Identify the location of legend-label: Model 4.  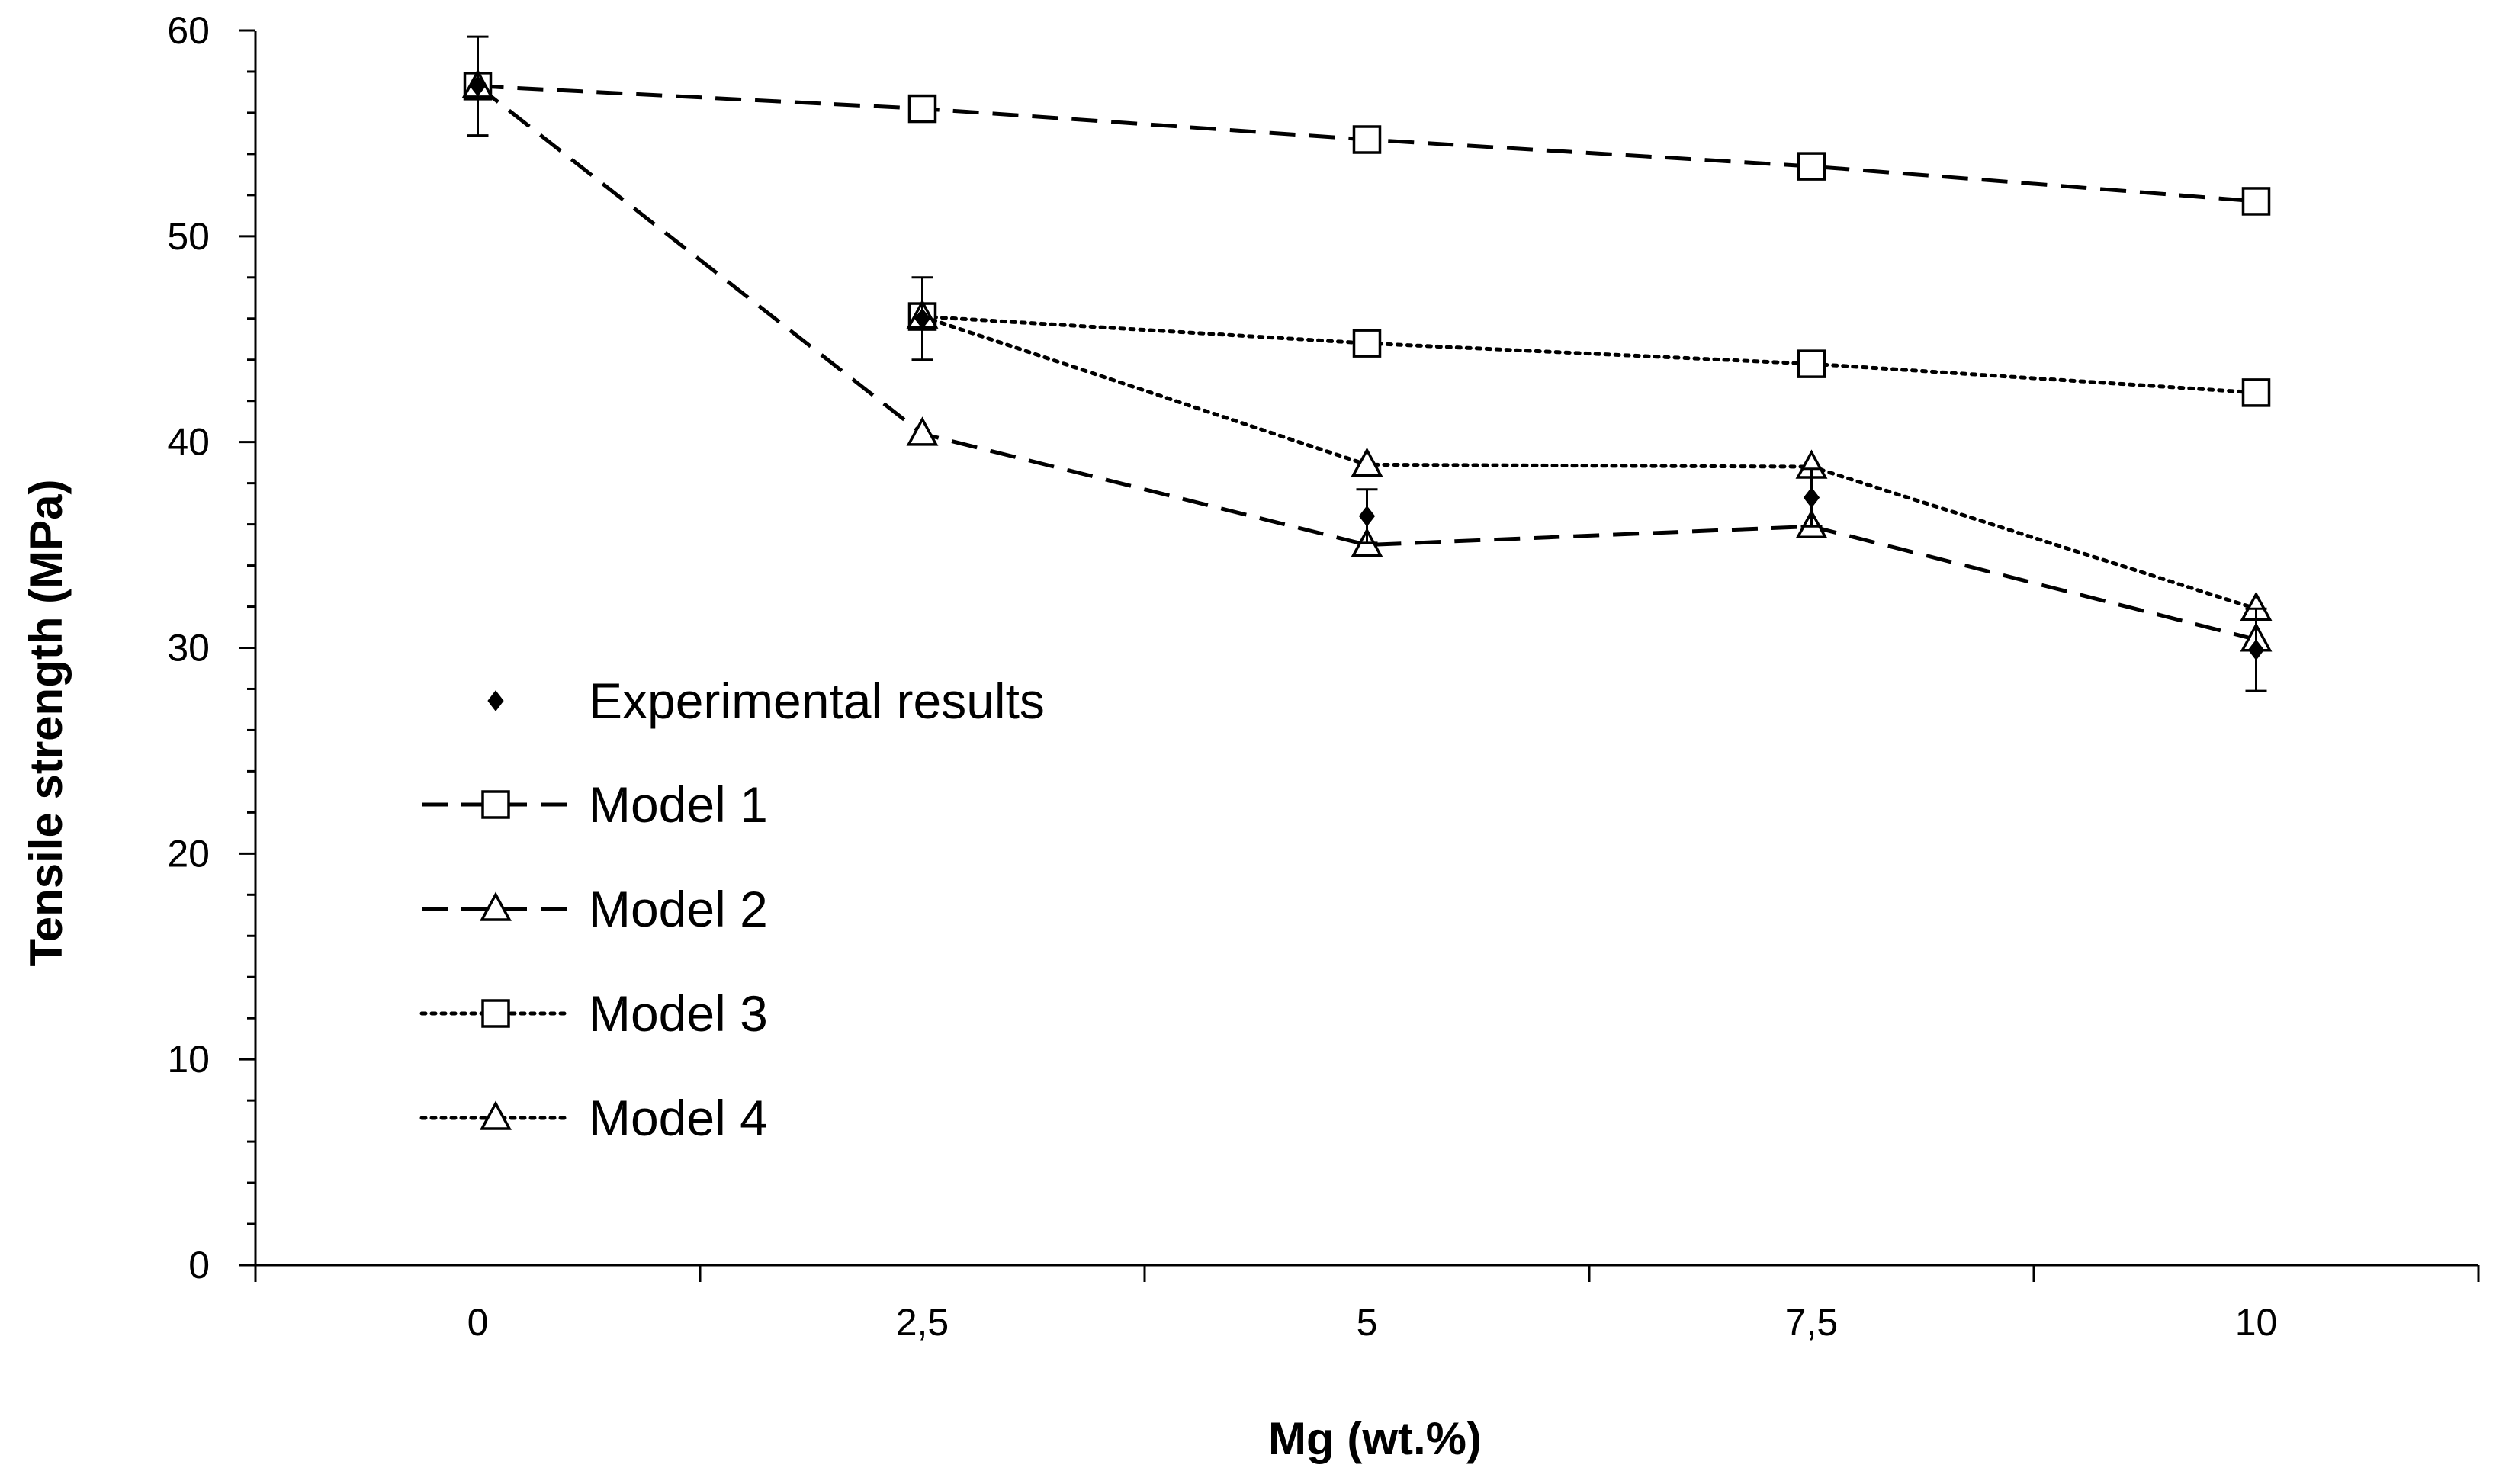
(678, 1118).